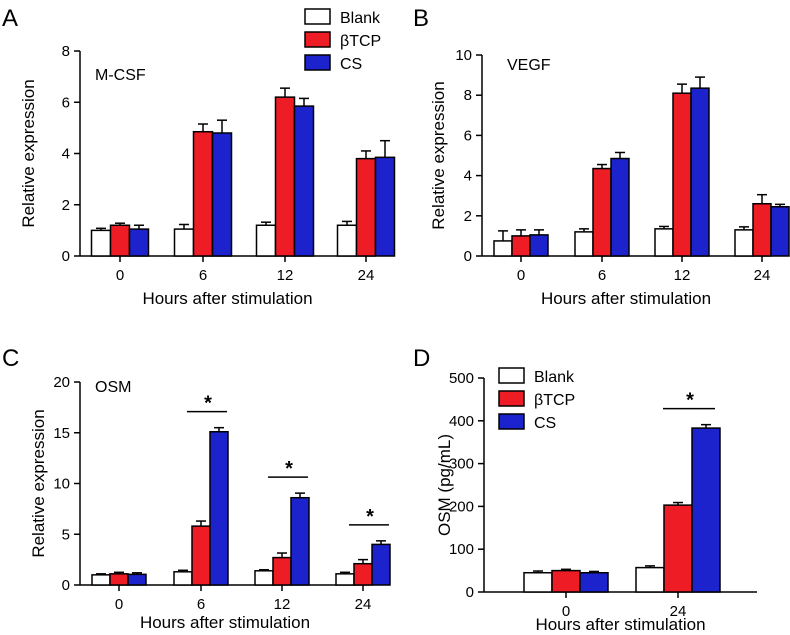  I want to click on panel-B-y-tick-label: 0, so click(468, 256).